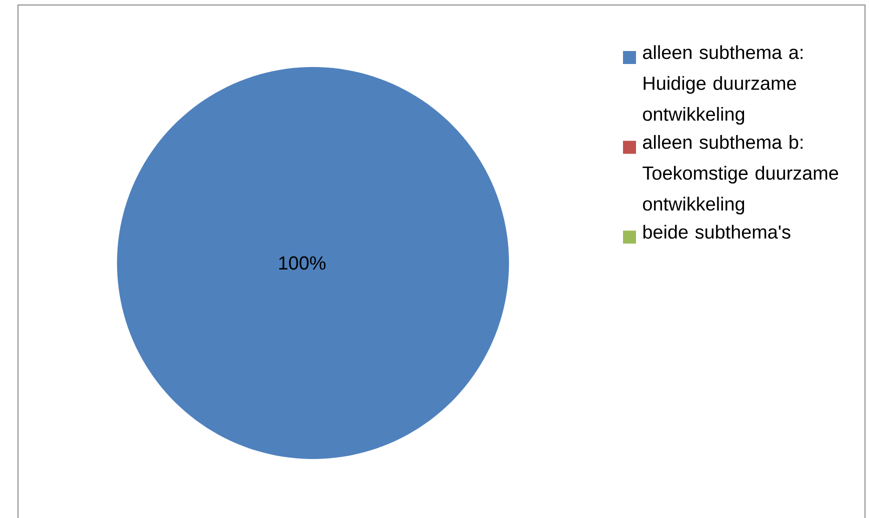  I want to click on legend-label: beide subthema's, so click(716, 231).